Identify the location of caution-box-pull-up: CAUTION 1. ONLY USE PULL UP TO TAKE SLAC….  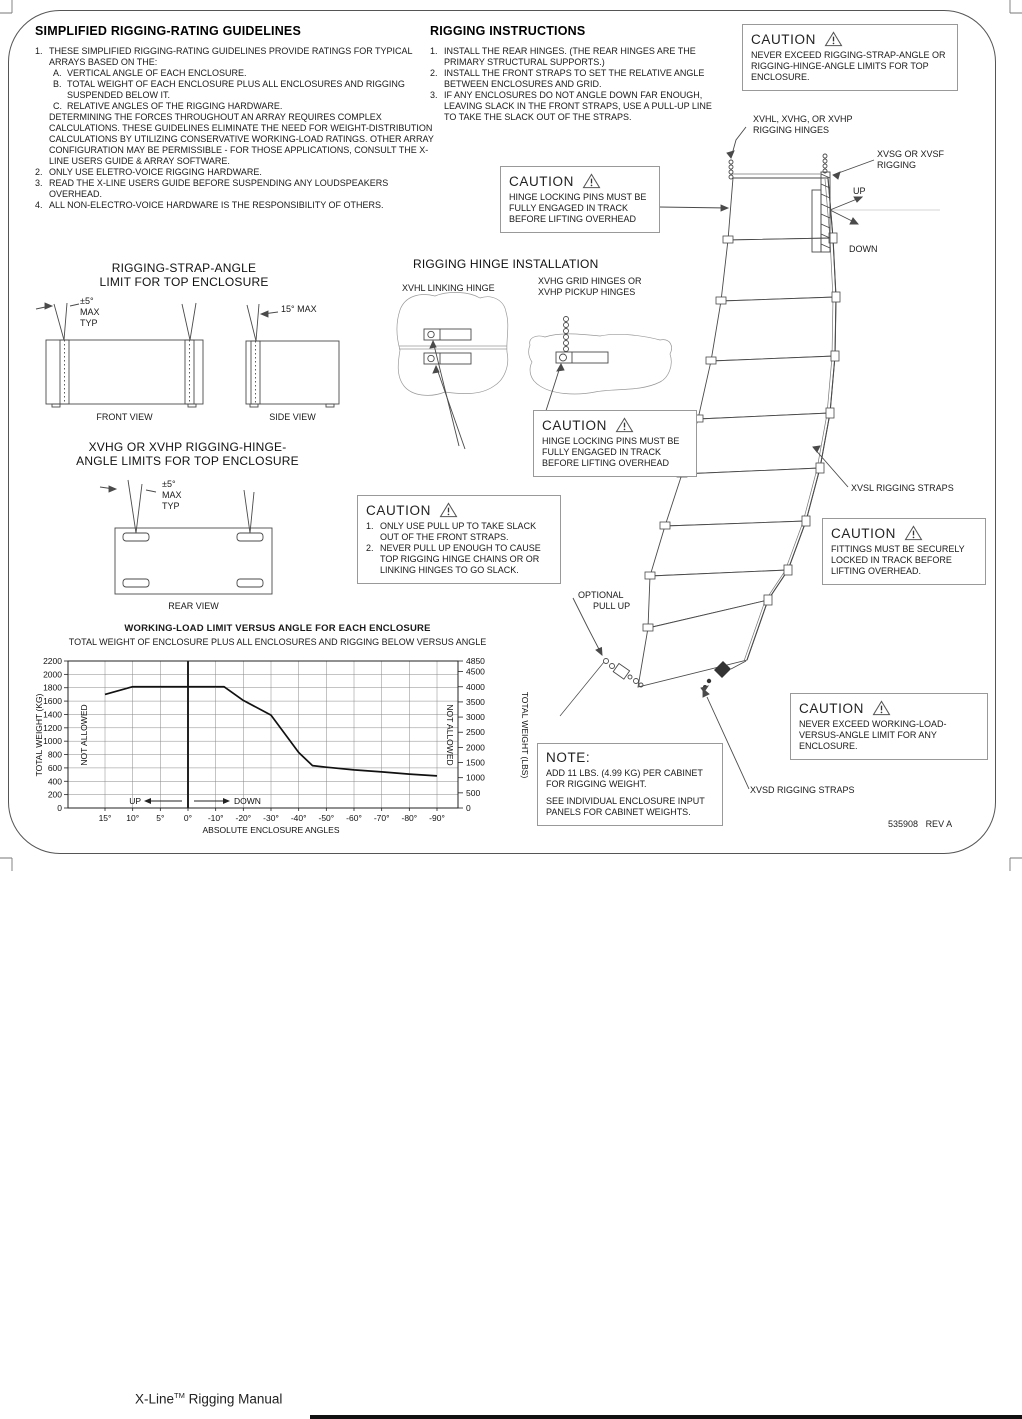
(459, 539).